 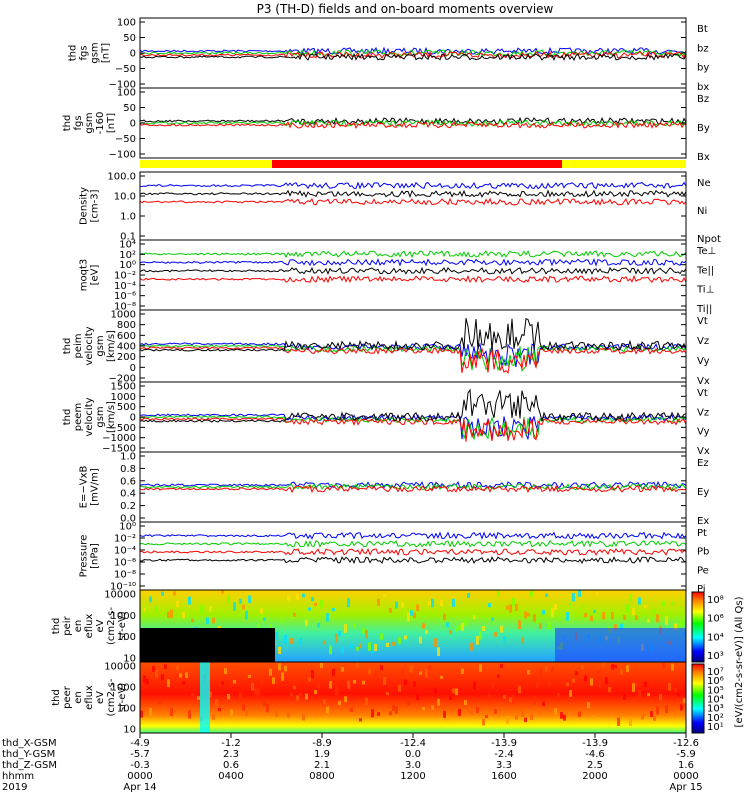 I want to click on legend-entry: Pb, so click(x=703, y=552).